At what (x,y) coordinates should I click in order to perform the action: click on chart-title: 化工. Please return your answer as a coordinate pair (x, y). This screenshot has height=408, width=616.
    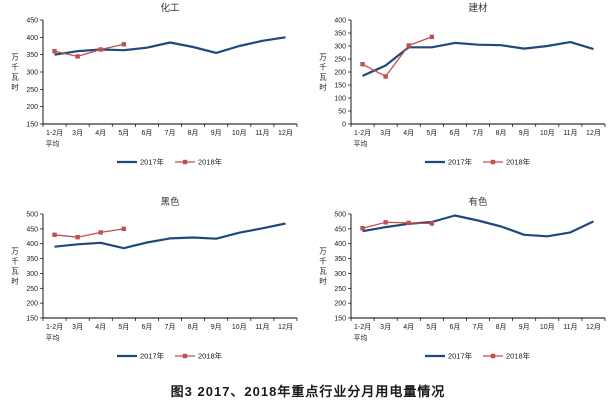
    Looking at the image, I should click on (170, 8).